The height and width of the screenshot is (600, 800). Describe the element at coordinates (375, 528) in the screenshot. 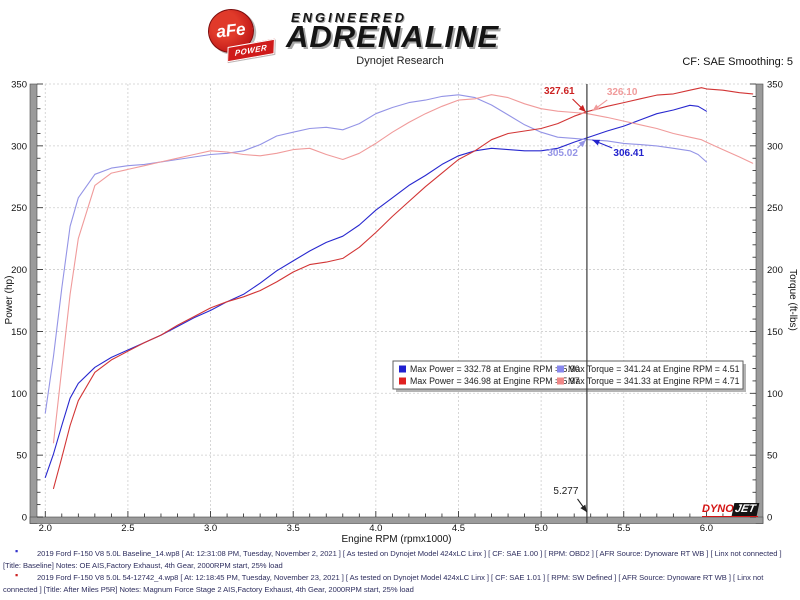

I see `svg-text: 4.0` at that location.